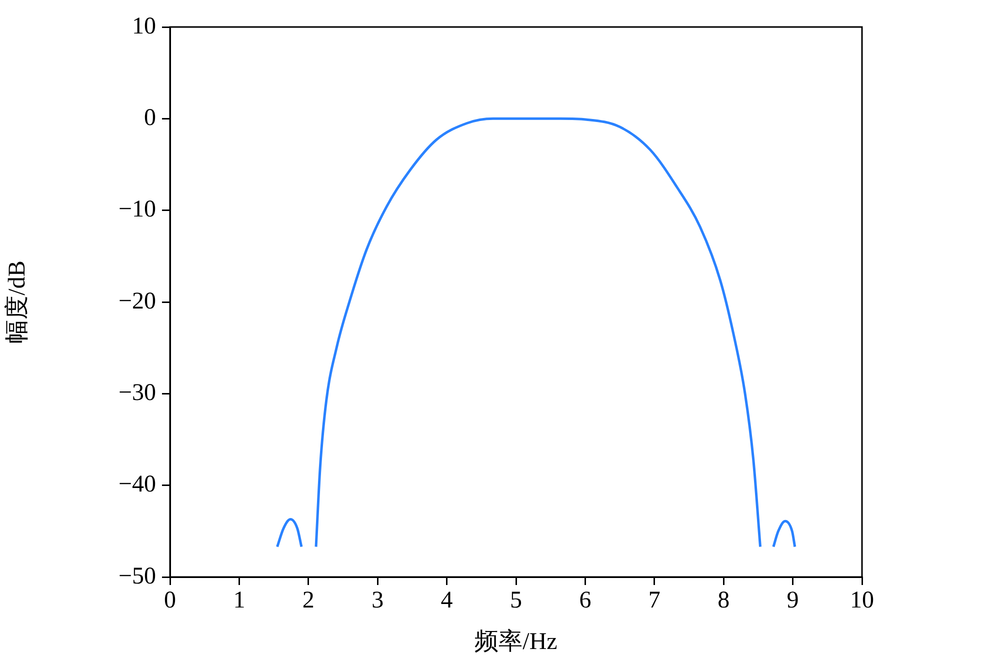 This screenshot has height=661, width=1000. Describe the element at coordinates (17, 302) in the screenshot. I see `y-axis-title: 幅度/dB` at that location.